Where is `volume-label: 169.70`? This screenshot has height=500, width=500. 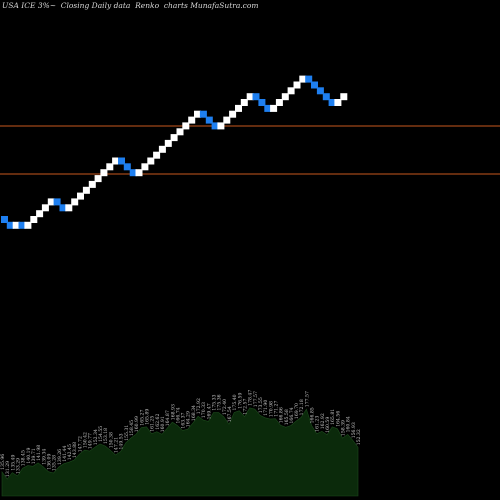 volume-label: 169.70 is located at coordinates (297, 411).